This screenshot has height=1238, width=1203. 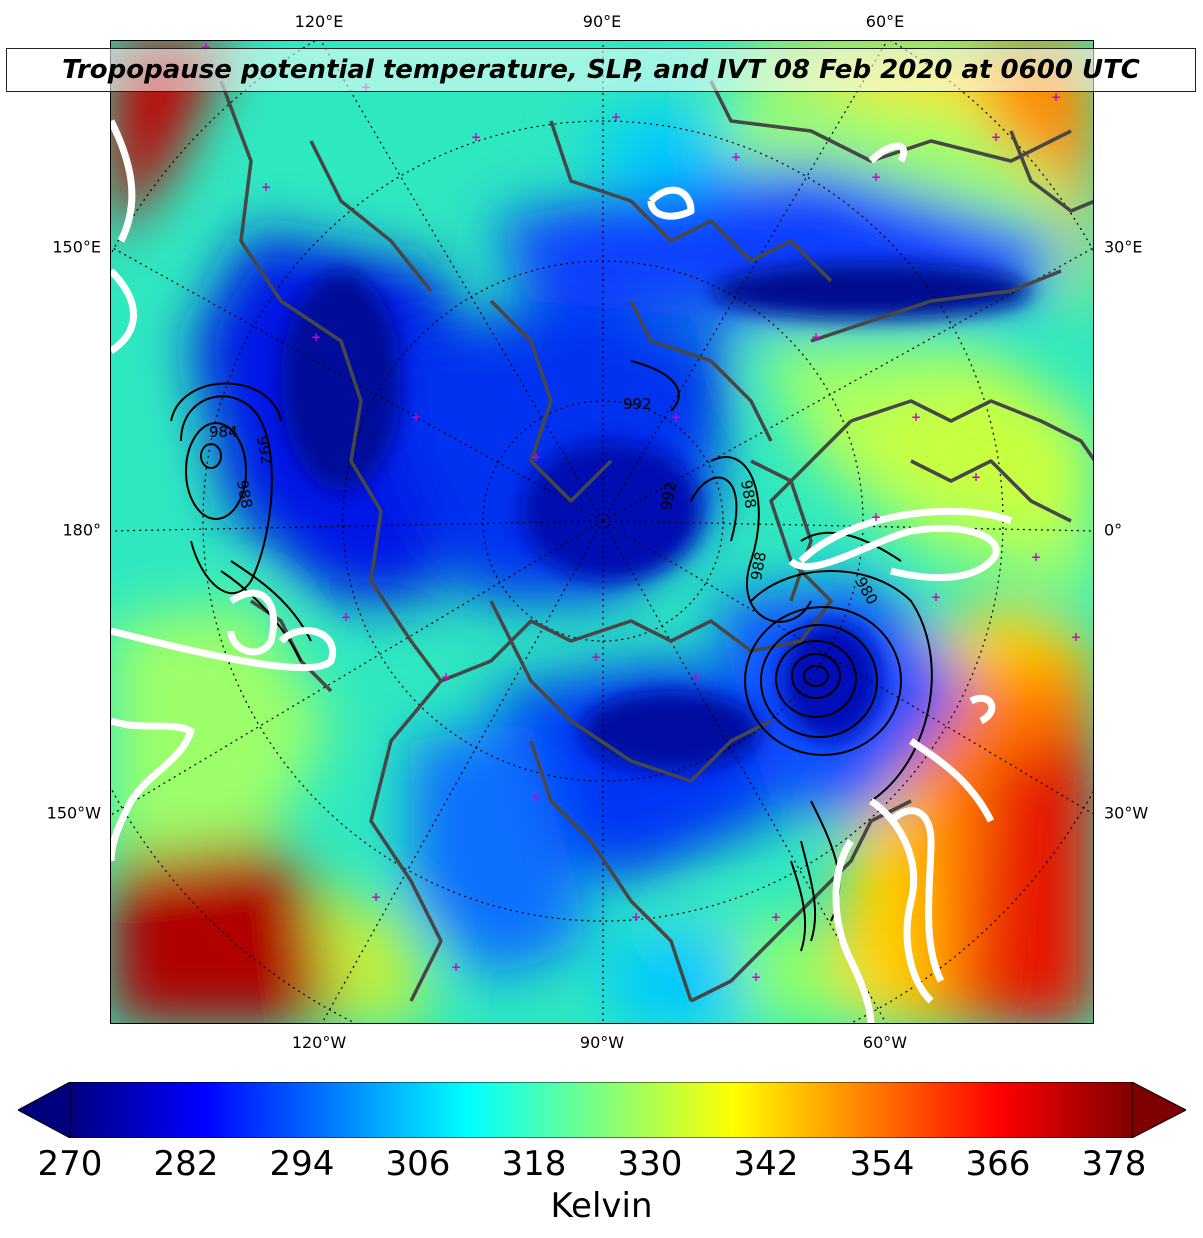 What do you see at coordinates (73, 813) in the screenshot?
I see `lat-label-left-3: 150°W` at bounding box center [73, 813].